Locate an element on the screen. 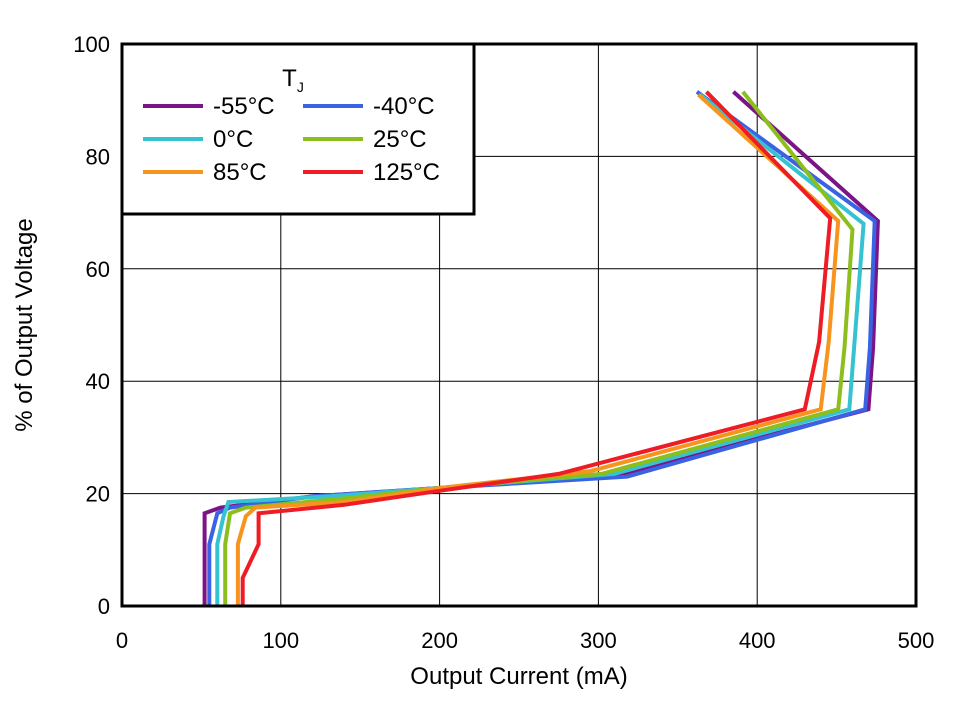  legend-label: -55°C is located at coordinates (244, 106).